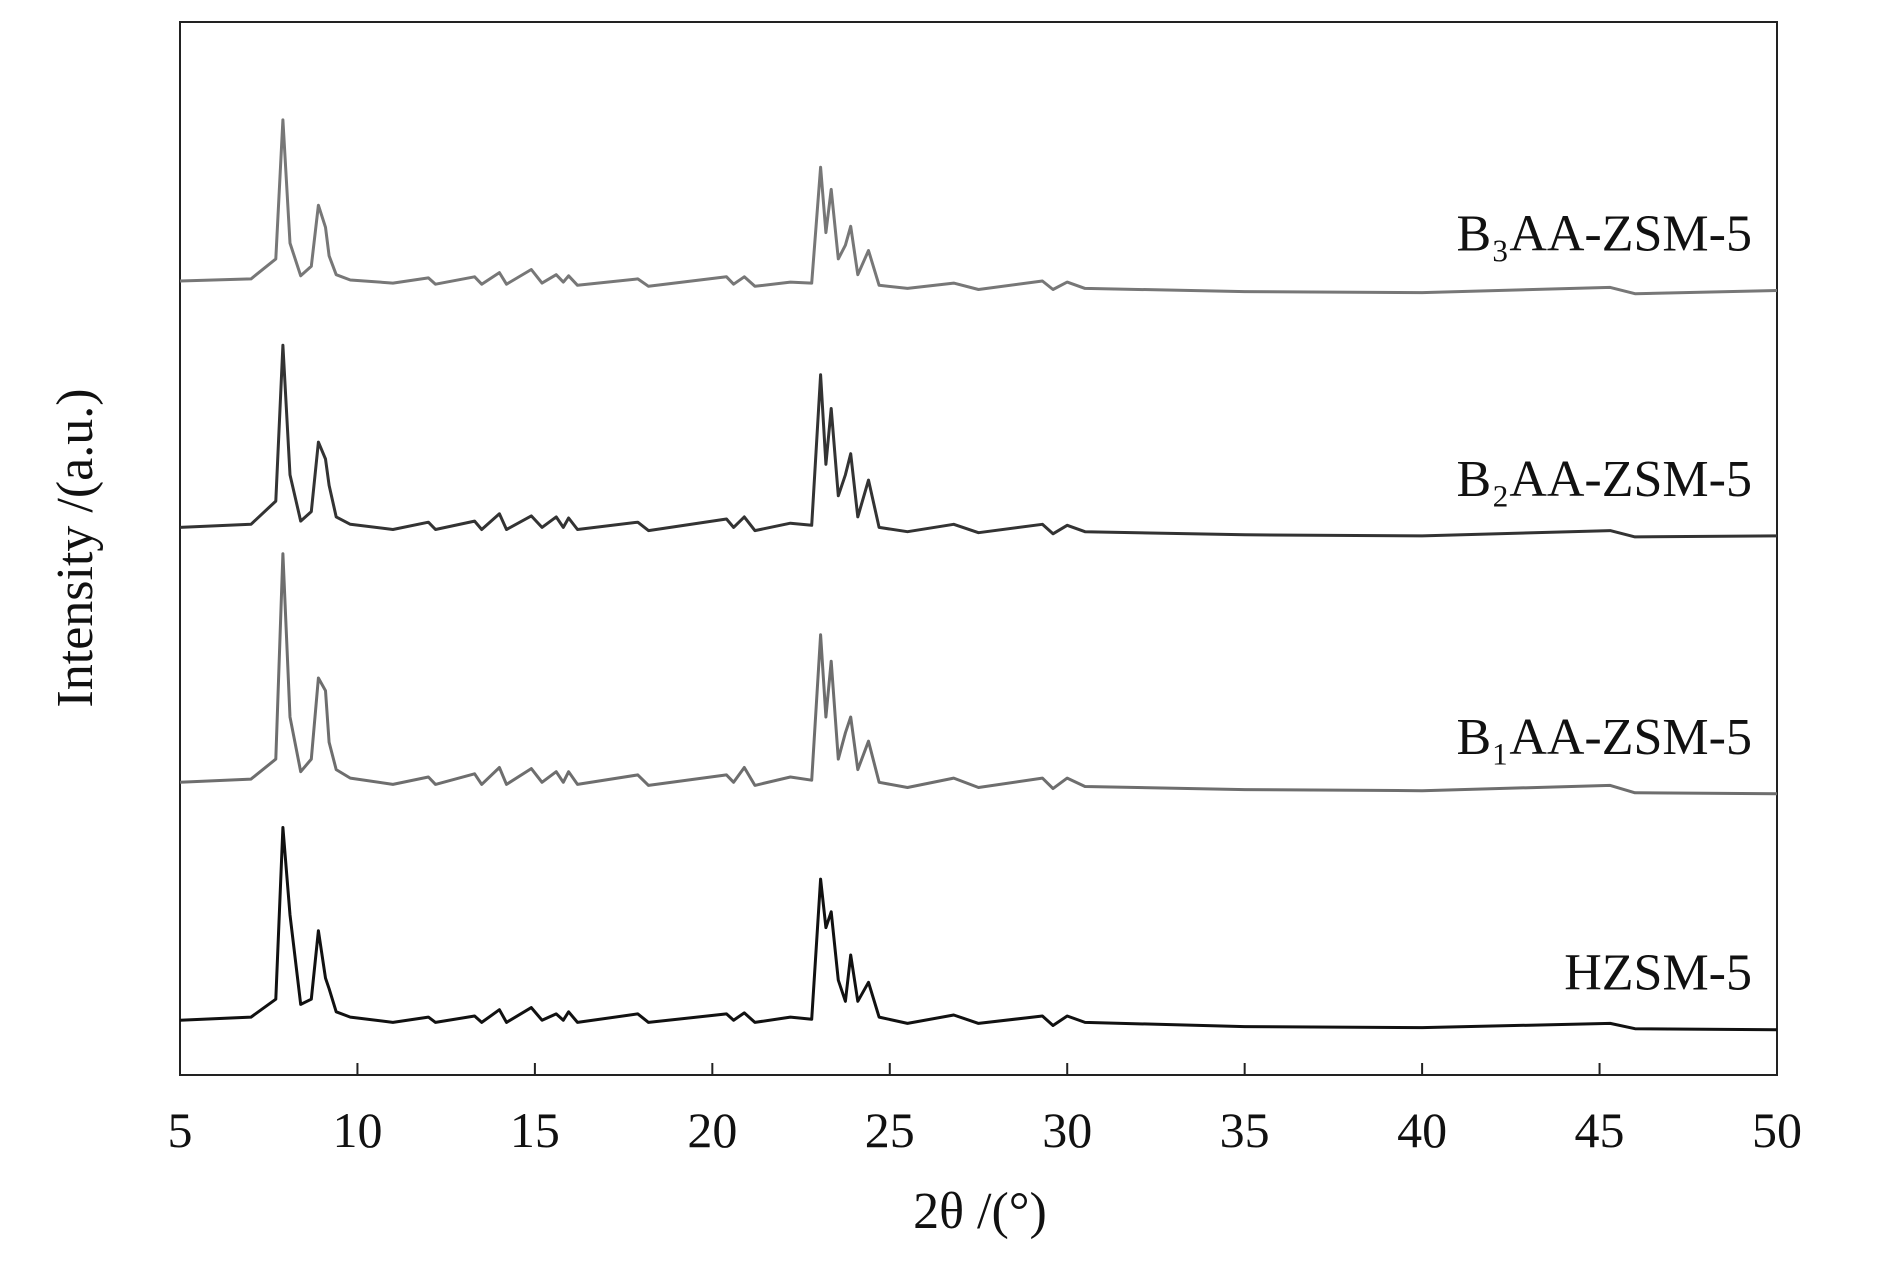  What do you see at coordinates (357, 1130) in the screenshot?
I see `x-tick-label: 10` at bounding box center [357, 1130].